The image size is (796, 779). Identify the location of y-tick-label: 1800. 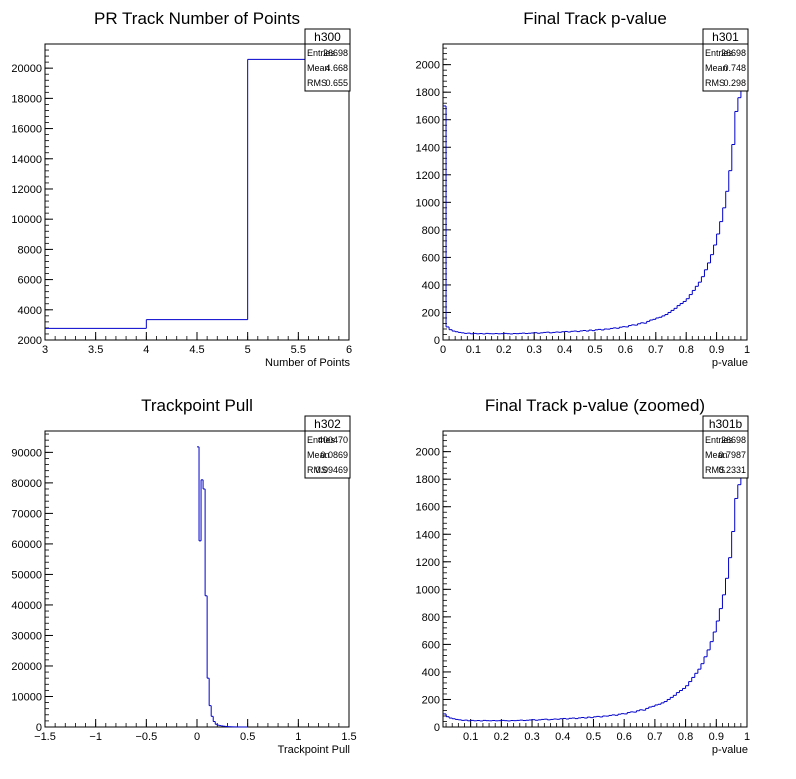
(428, 93).